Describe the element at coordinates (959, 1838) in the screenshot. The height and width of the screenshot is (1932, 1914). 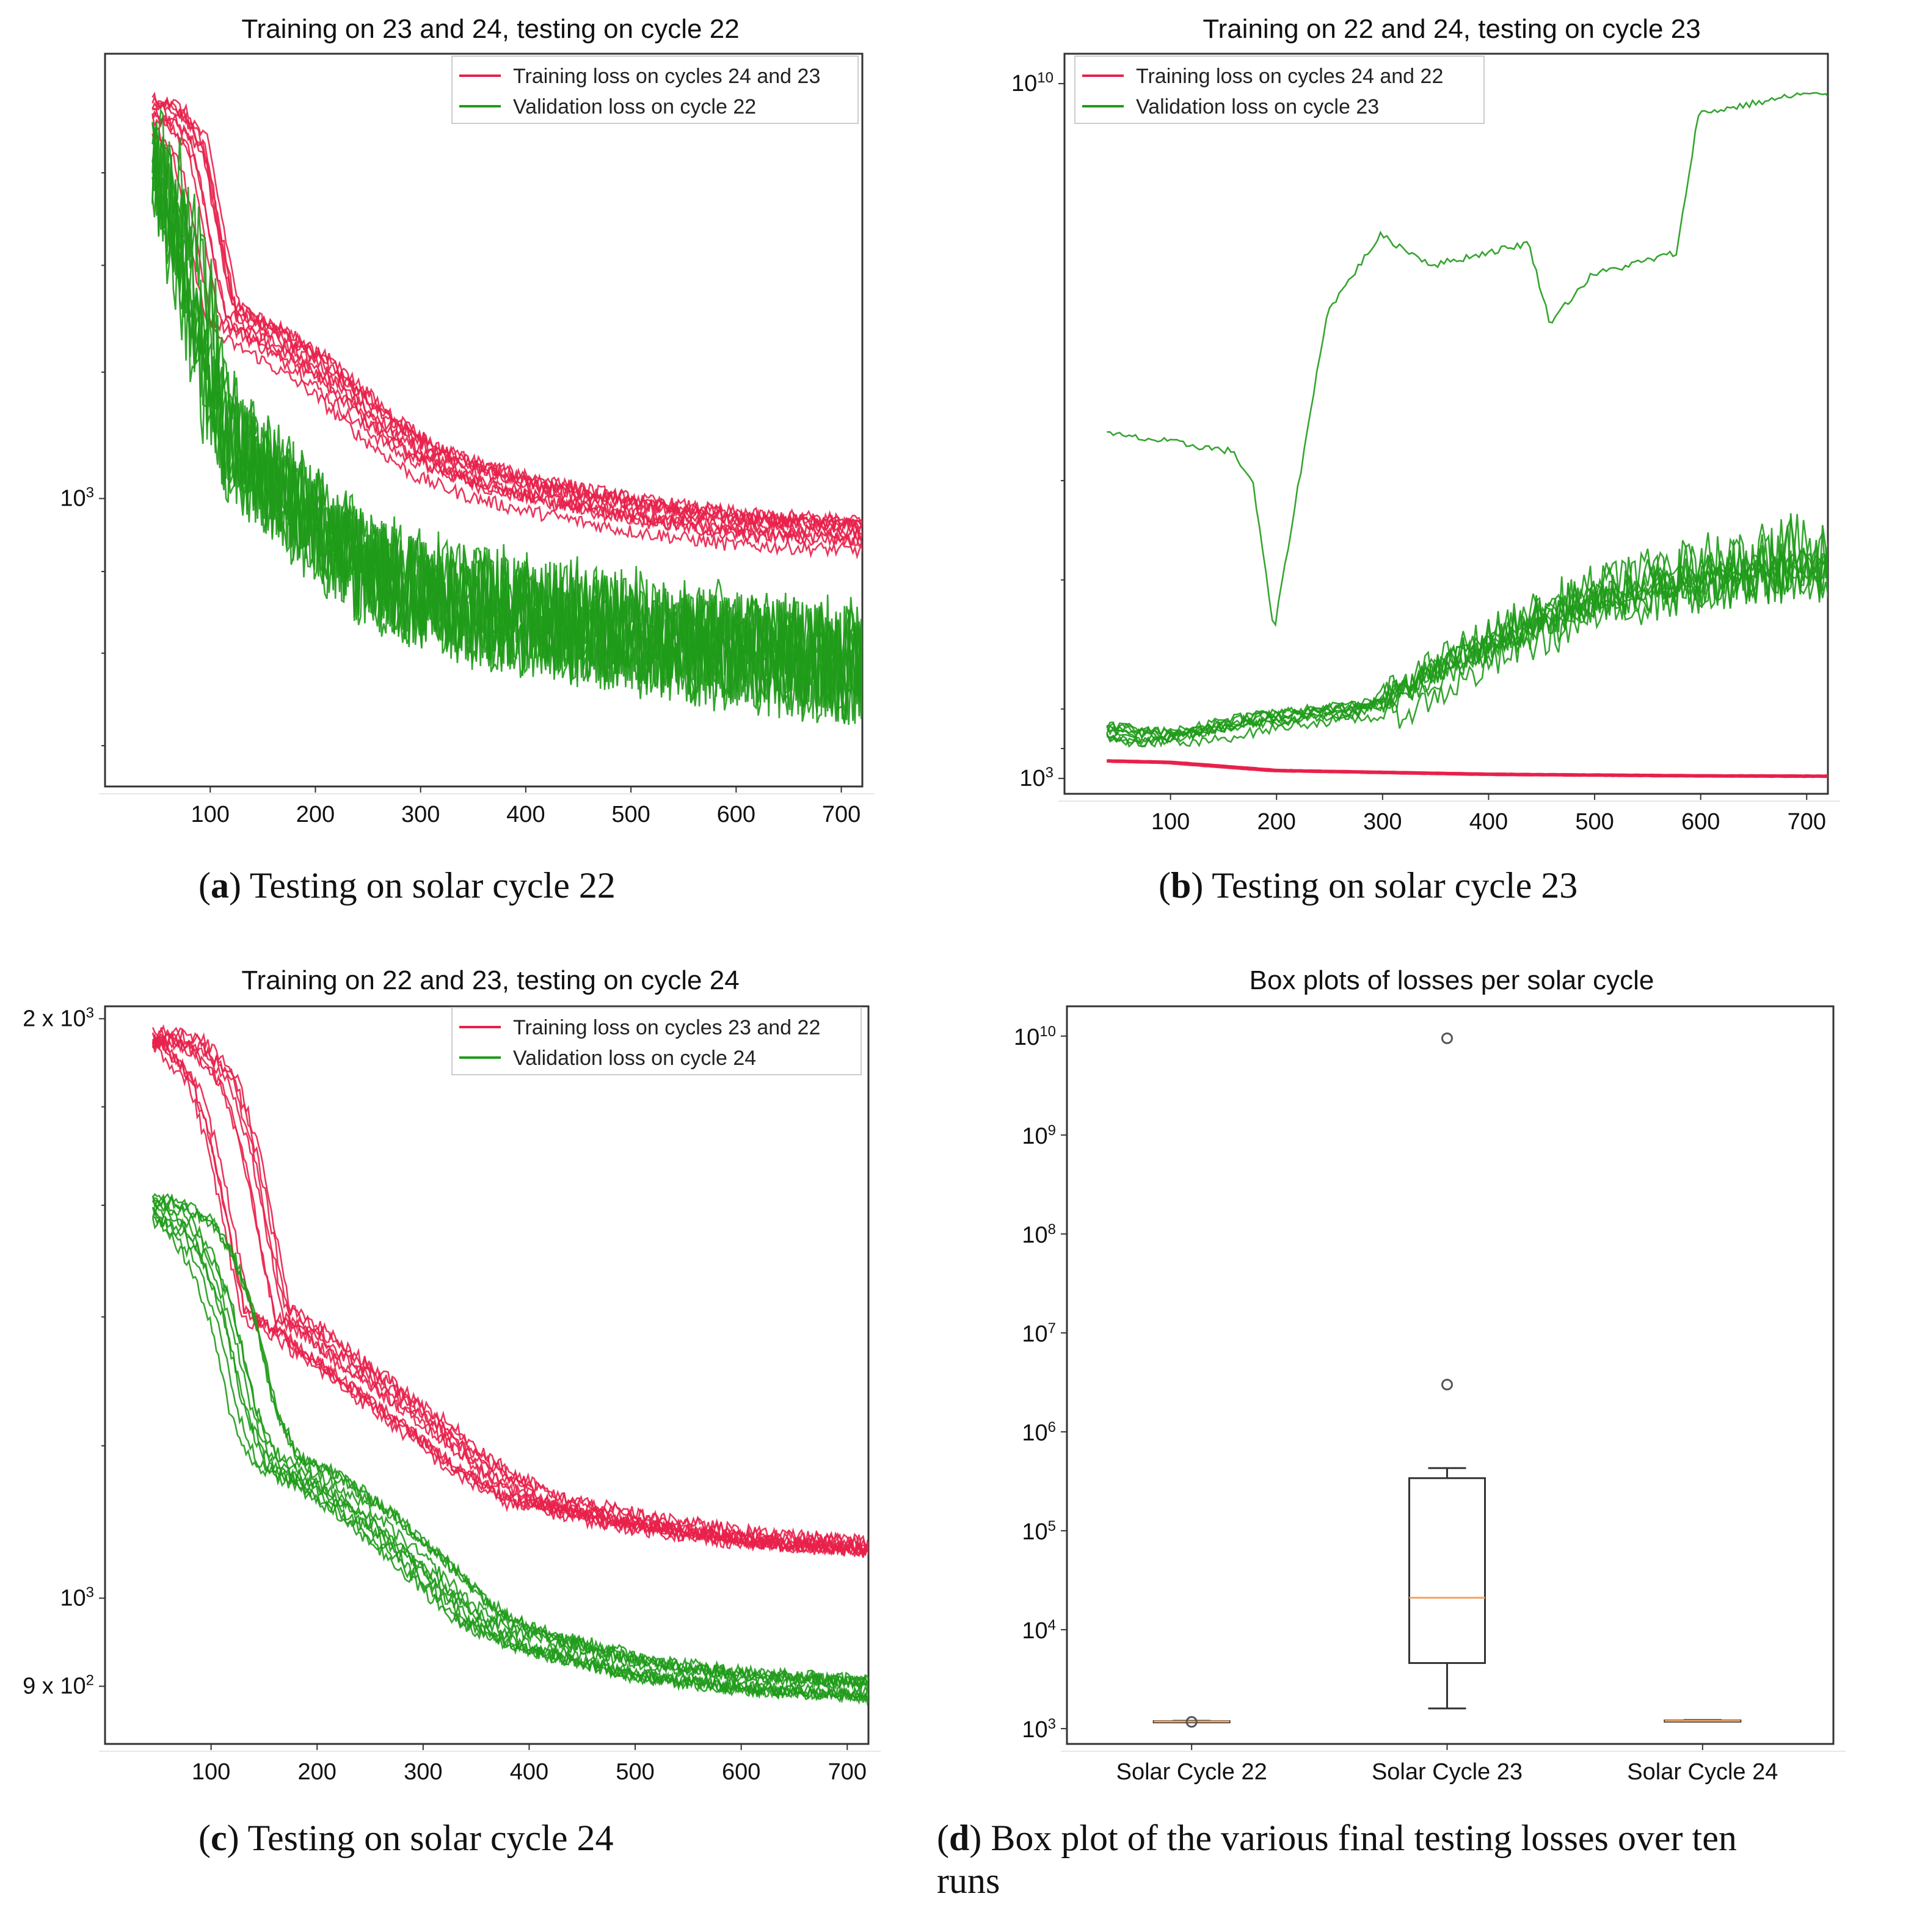
I see `caption-d-label: d` at that location.